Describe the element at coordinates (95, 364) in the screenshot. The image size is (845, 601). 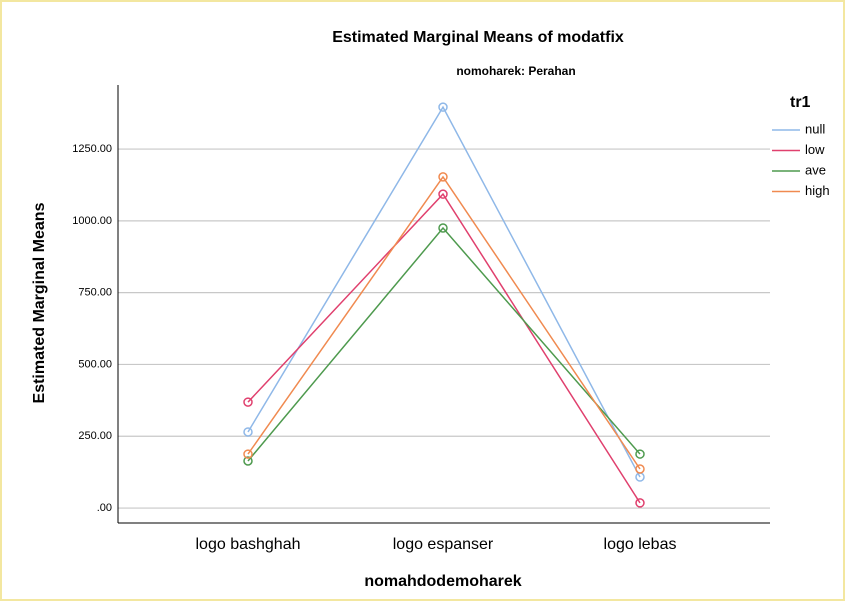
I see `y-tick-label: 500.00` at that location.